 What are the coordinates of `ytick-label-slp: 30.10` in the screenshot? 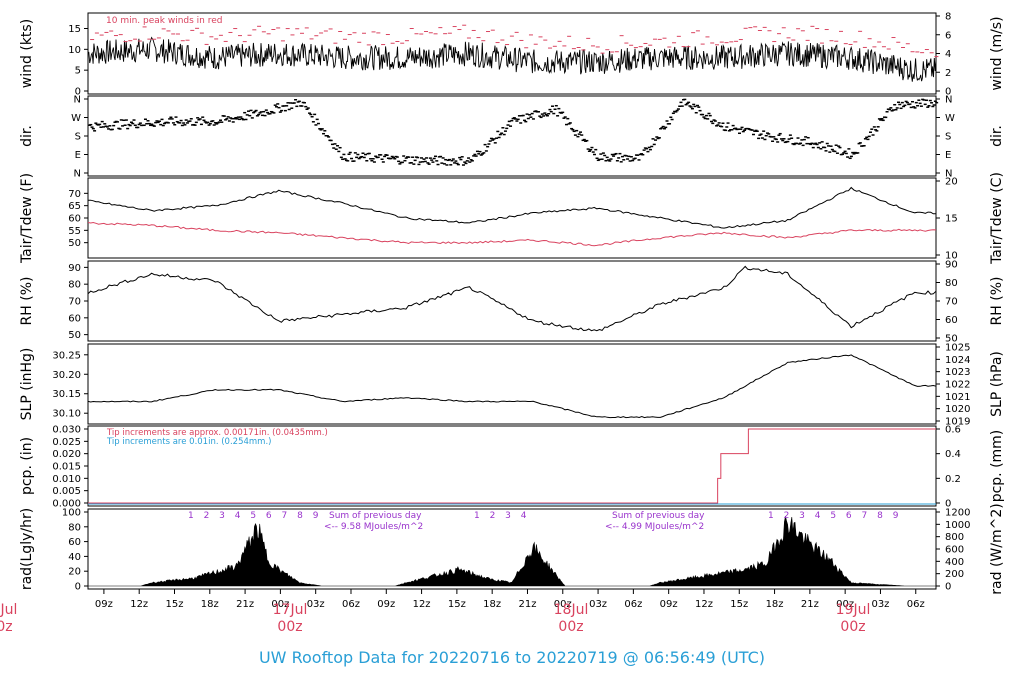 It's located at (66, 414).